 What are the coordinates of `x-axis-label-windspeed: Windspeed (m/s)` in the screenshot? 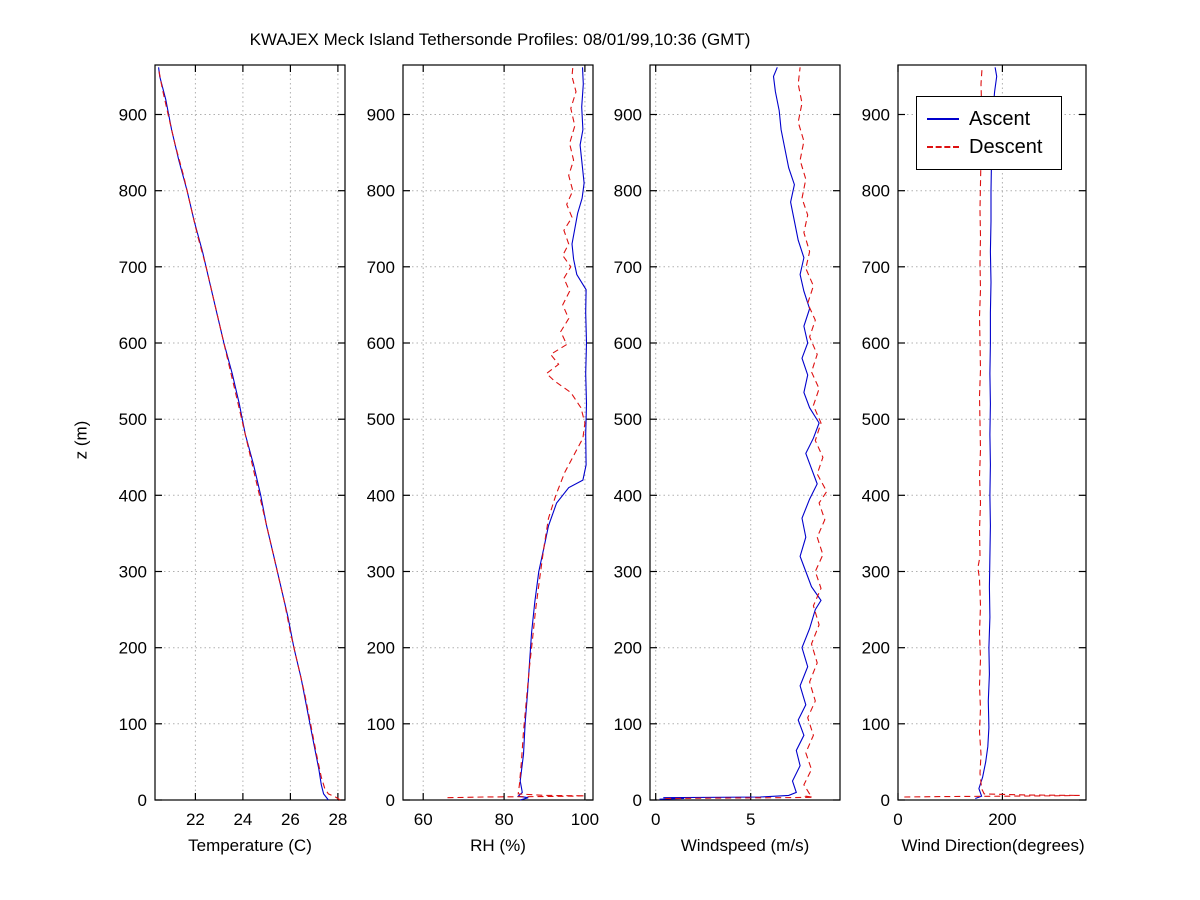 It's located at (745, 845).